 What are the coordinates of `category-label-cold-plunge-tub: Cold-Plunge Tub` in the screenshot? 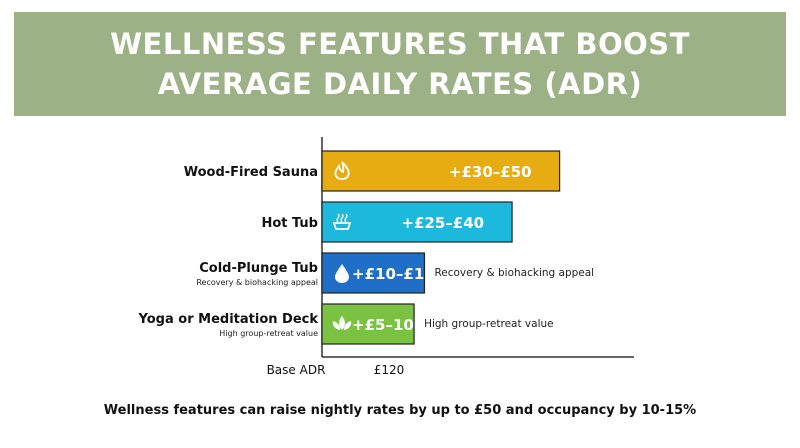 It's located at (258, 268).